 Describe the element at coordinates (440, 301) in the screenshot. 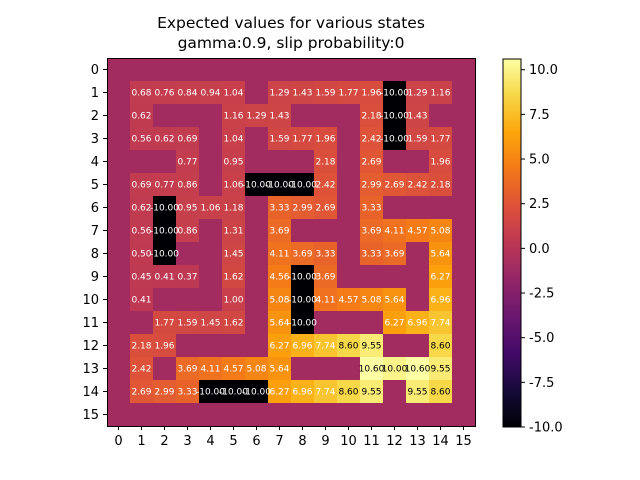

I see `cell-value-label: 6.96` at that location.